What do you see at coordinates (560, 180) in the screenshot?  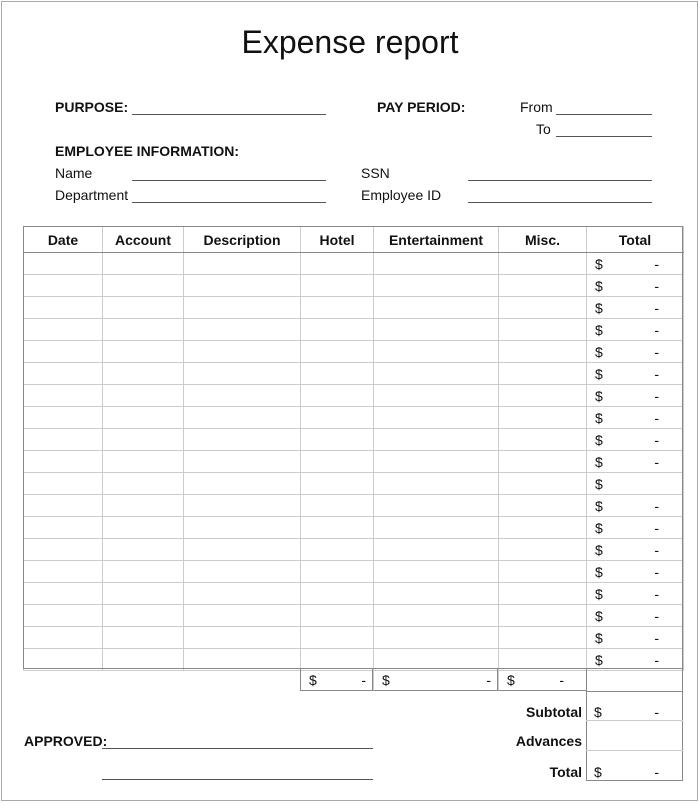 I see `ssn-field` at bounding box center [560, 180].